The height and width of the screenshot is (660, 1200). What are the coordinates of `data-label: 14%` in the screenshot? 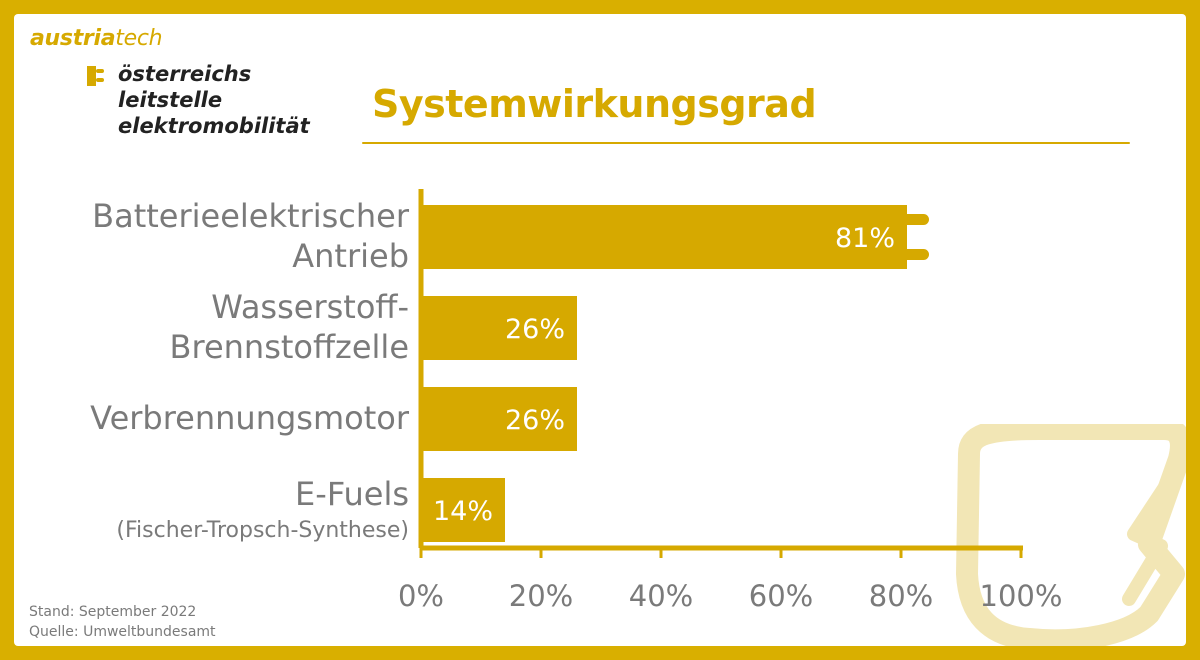 It's located at (463, 511).